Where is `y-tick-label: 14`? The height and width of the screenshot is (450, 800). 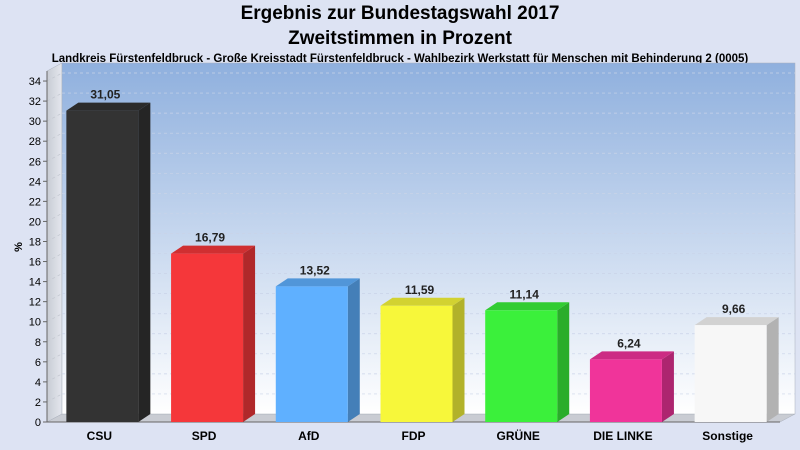
y-tick-label: 14 is located at coordinates (35, 283).